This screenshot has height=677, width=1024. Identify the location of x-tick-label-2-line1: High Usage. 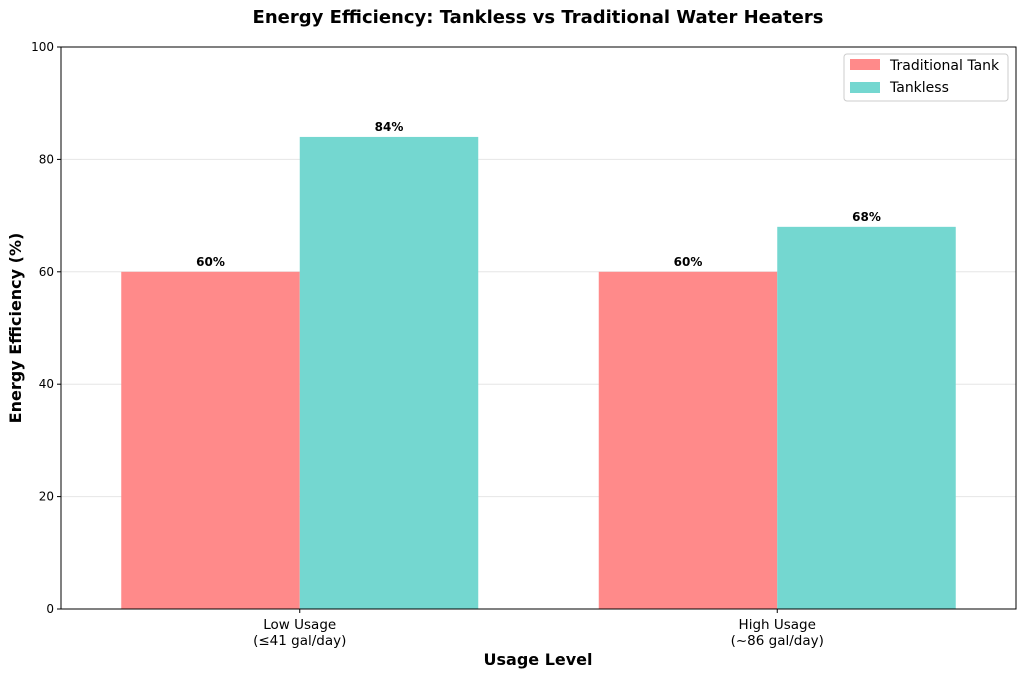
(777, 625).